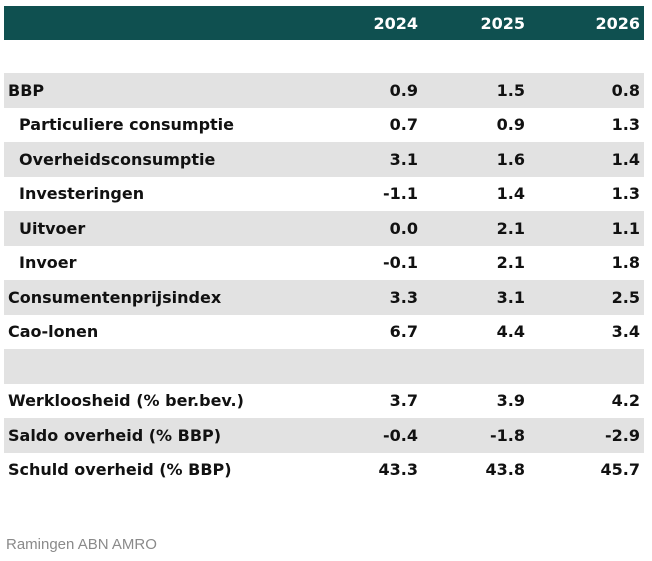 The image size is (652, 561). I want to click on cell-value: 1.8, so click(625, 263).